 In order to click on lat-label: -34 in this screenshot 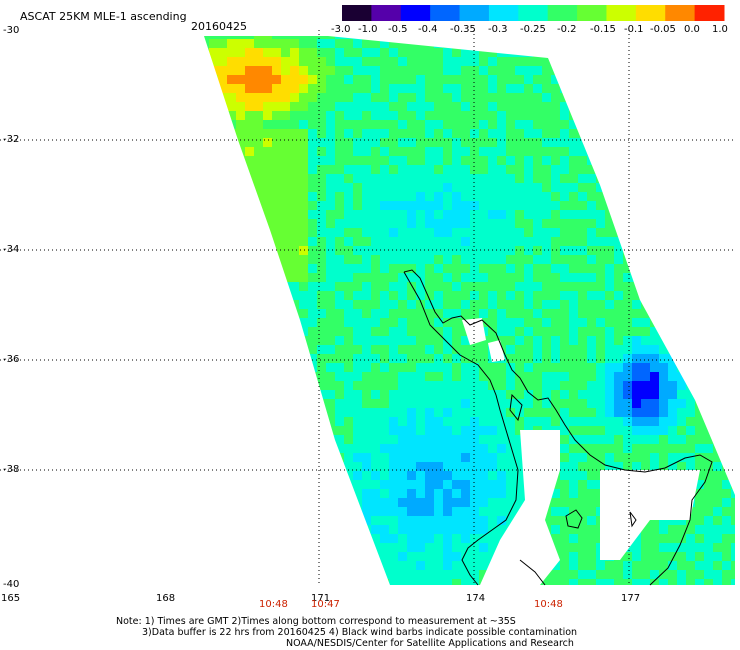, I will do `click(11, 249)`.